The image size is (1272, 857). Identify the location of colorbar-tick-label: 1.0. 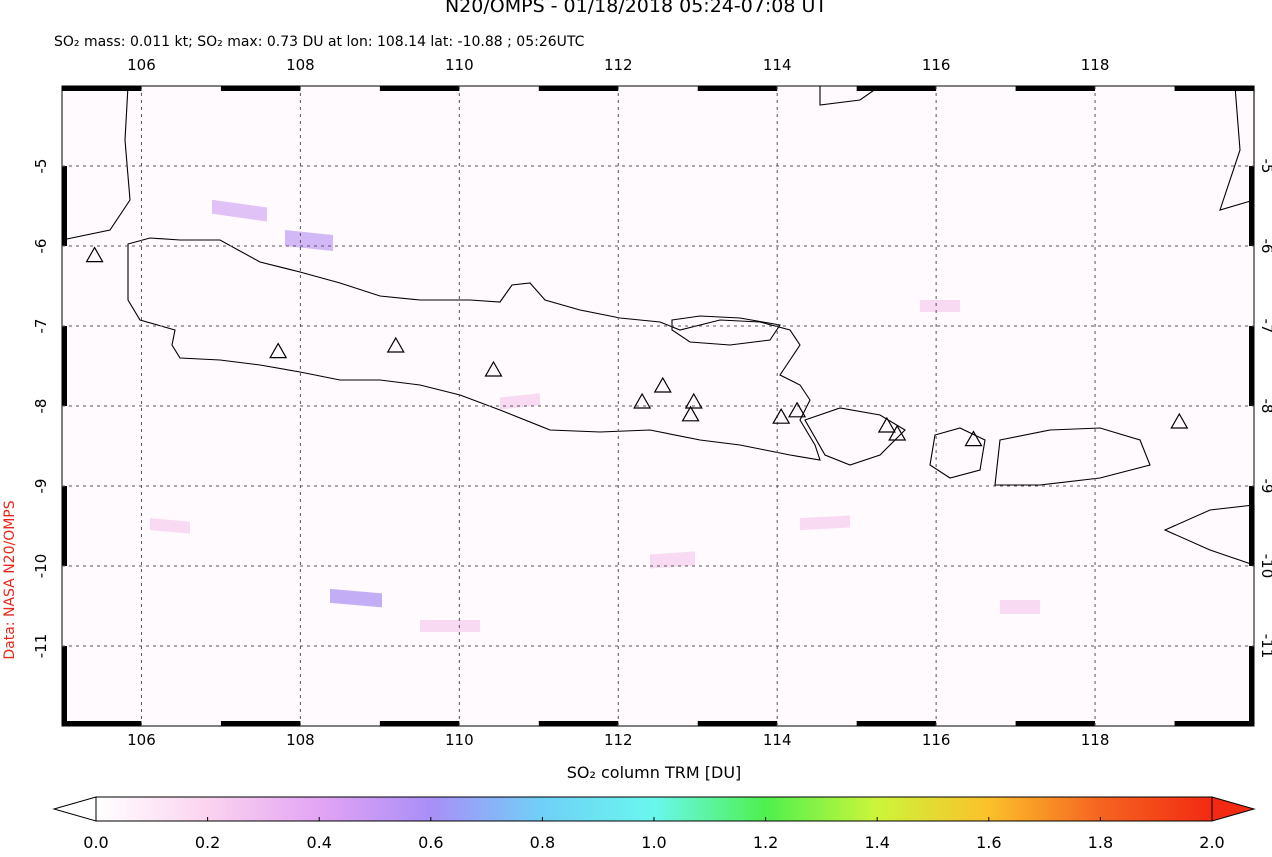
(653, 842).